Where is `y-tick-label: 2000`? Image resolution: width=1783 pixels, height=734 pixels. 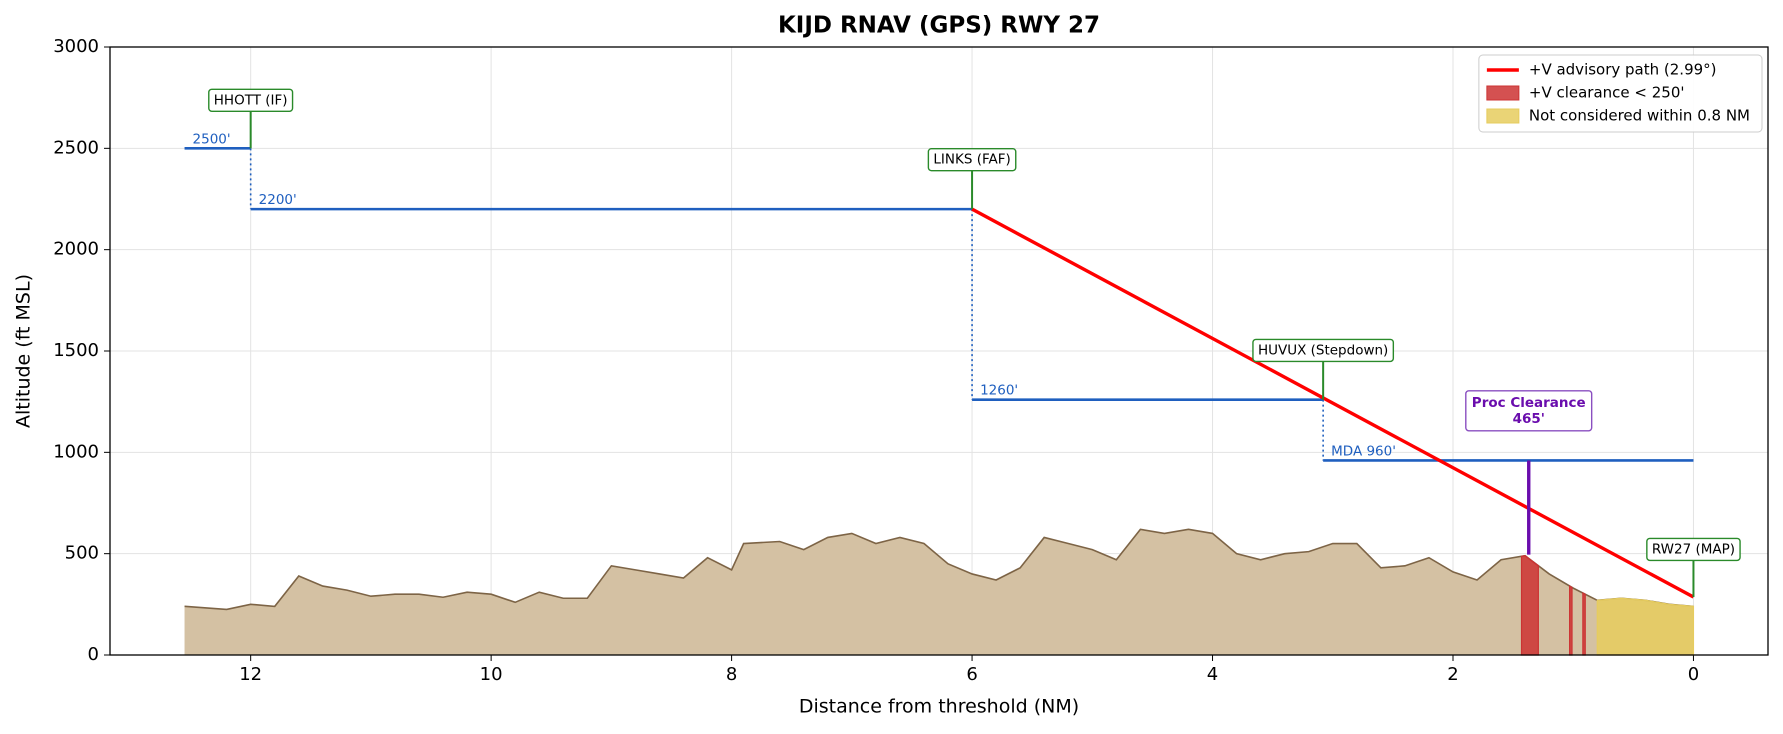 y-tick-label: 2000 is located at coordinates (76, 249).